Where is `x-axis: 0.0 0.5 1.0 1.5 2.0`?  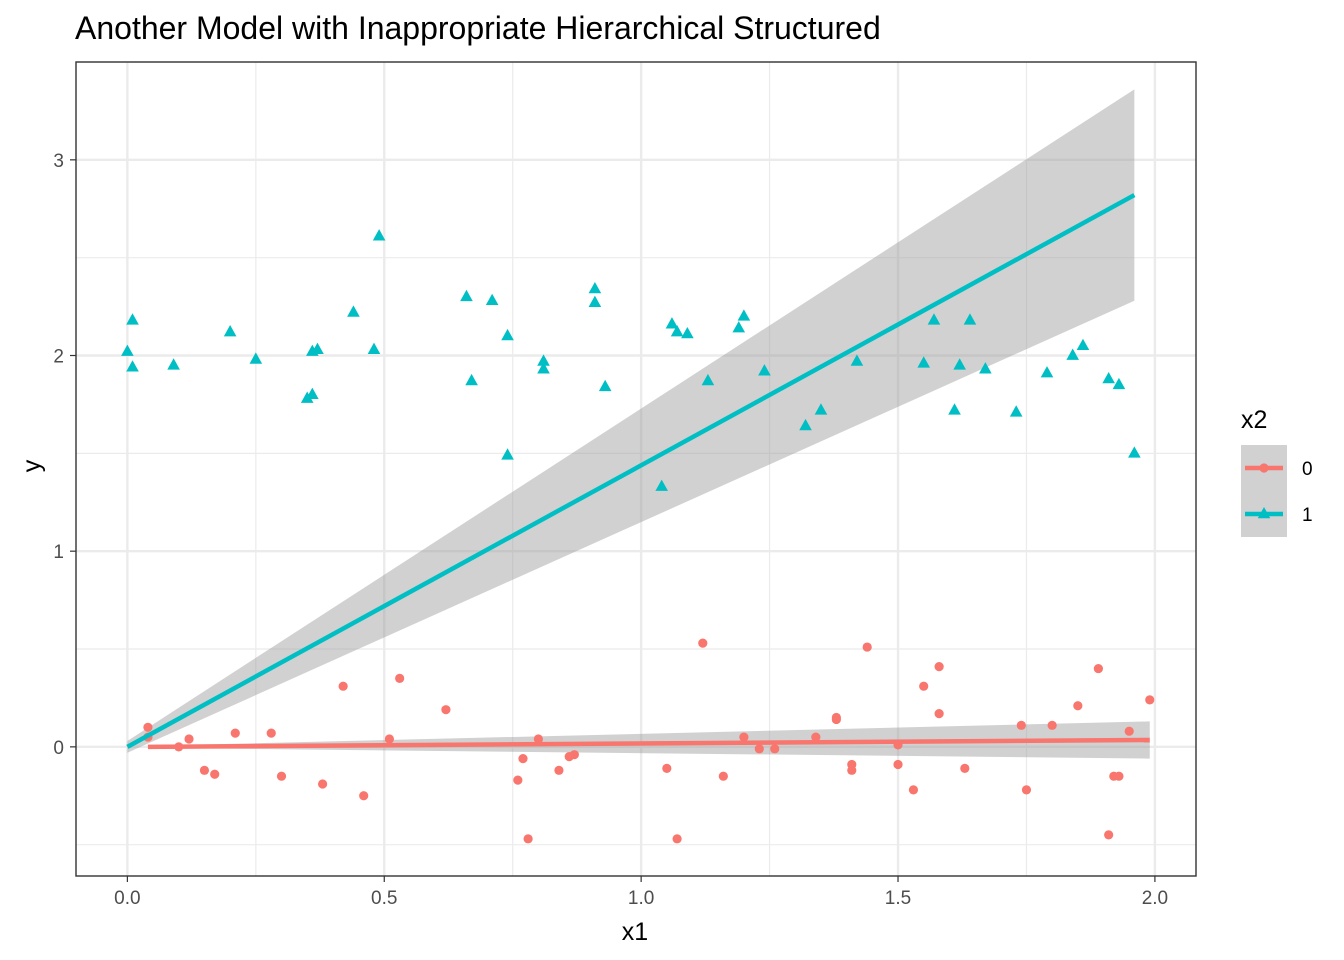
x-axis: 0.0 0.5 1.0 1.5 2.0 is located at coordinates (641, 892).